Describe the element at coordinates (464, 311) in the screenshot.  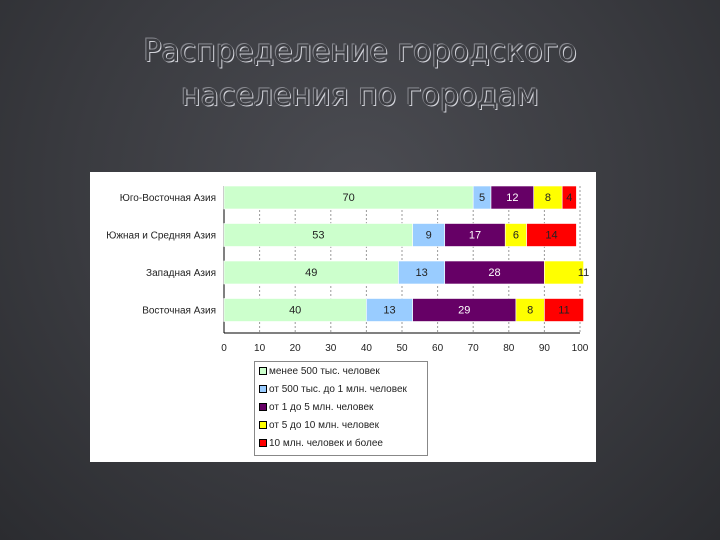
I see `data-label: 29` at that location.